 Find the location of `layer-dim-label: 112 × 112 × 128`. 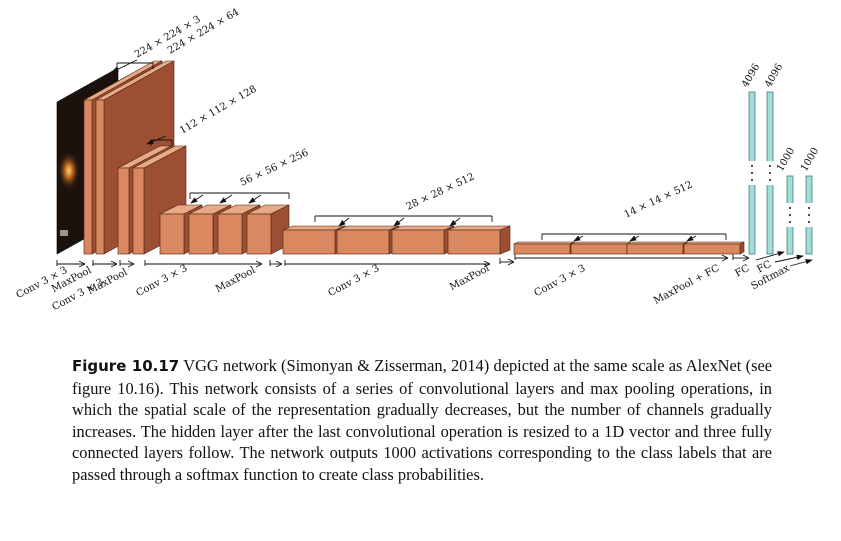

layer-dim-label: 112 × 112 × 128 is located at coordinates (218, 110).